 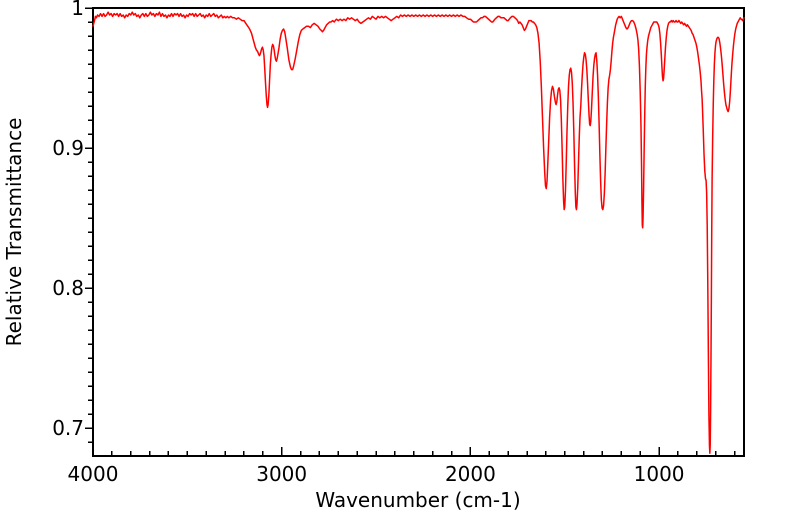 I want to click on x-tick-label-2000: 2000, so click(x=470, y=474).